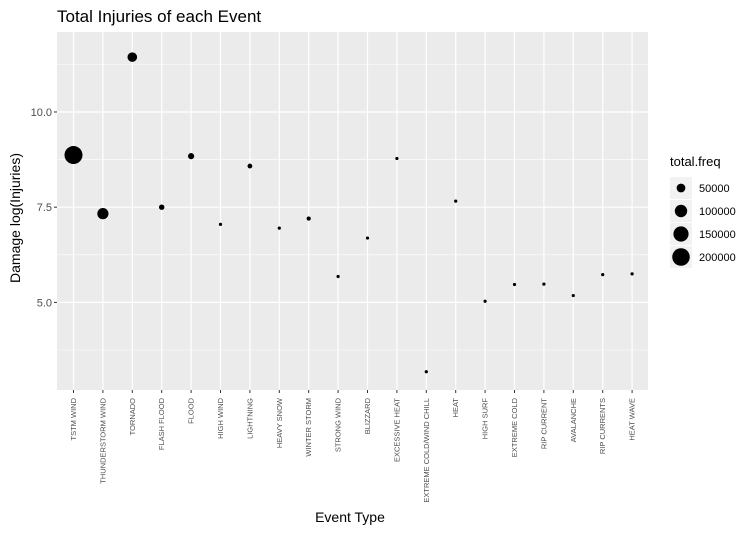 The image size is (756, 533). What do you see at coordinates (714, 189) in the screenshot?
I see `legend-label: 50000` at bounding box center [714, 189].